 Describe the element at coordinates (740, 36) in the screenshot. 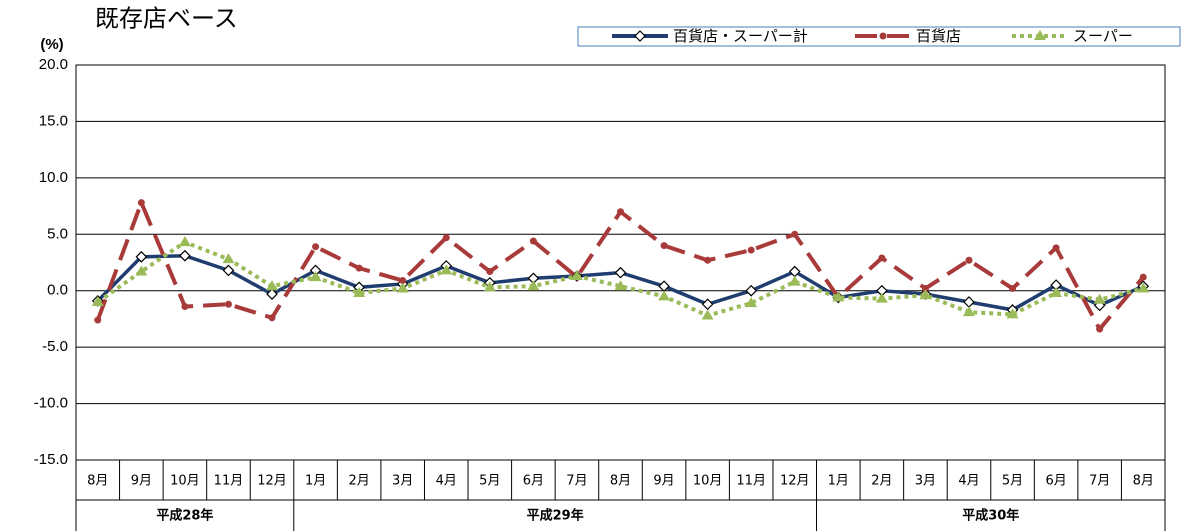

I see `legend-label: 百貨店・スーパー計` at that location.